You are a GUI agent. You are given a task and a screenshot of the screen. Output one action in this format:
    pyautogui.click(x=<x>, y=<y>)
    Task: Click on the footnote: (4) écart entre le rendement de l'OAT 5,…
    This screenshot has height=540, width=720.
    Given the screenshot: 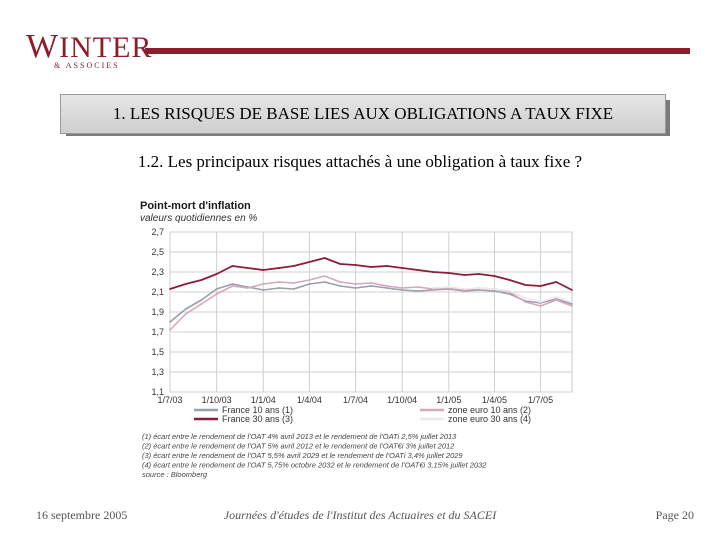 What is the action you would take?
    pyautogui.click(x=314, y=465)
    